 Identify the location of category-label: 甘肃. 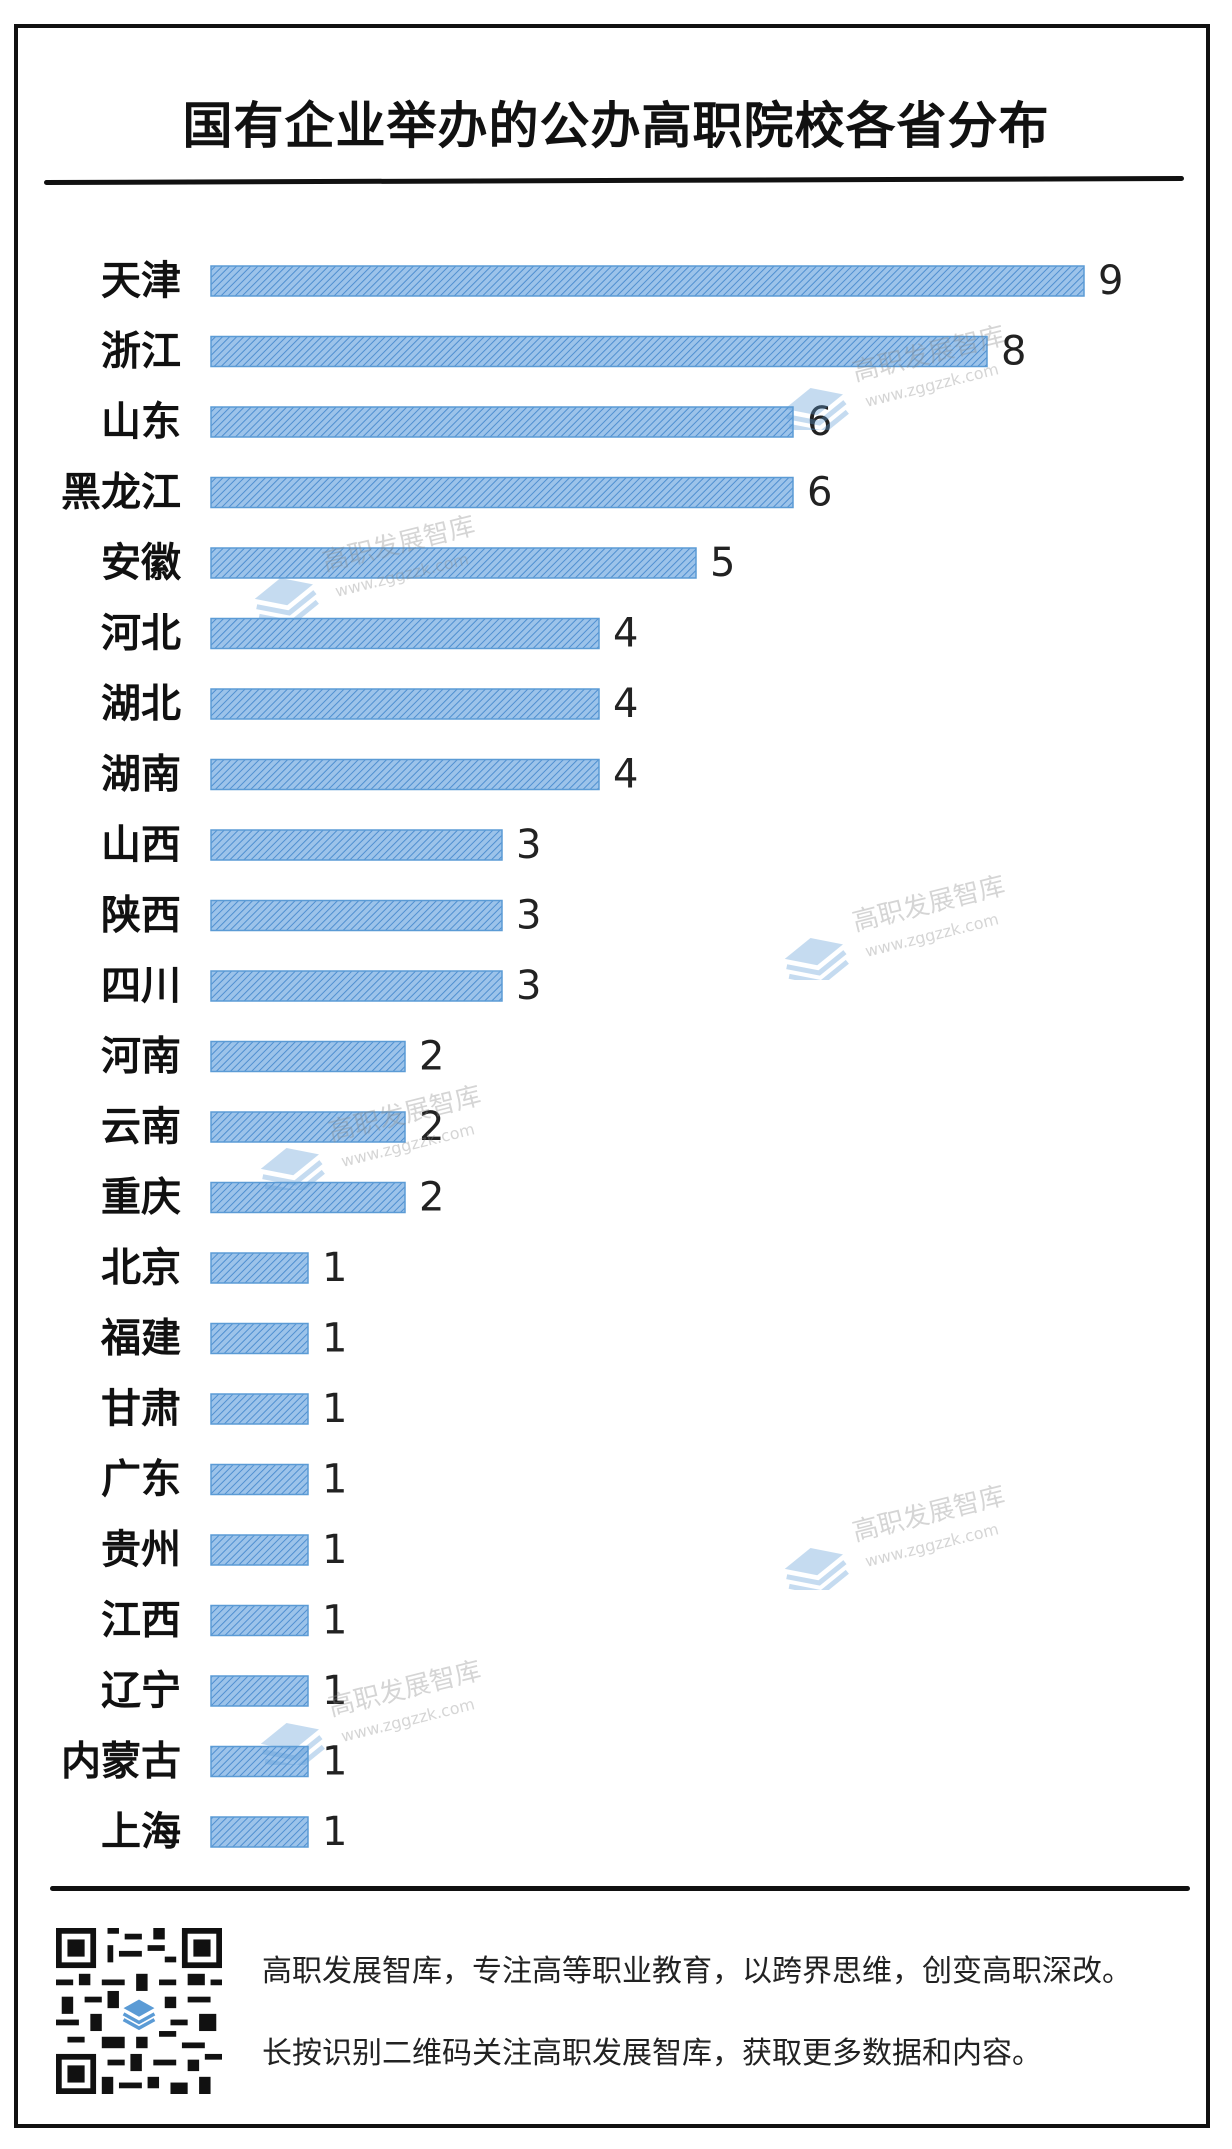
(141, 1409).